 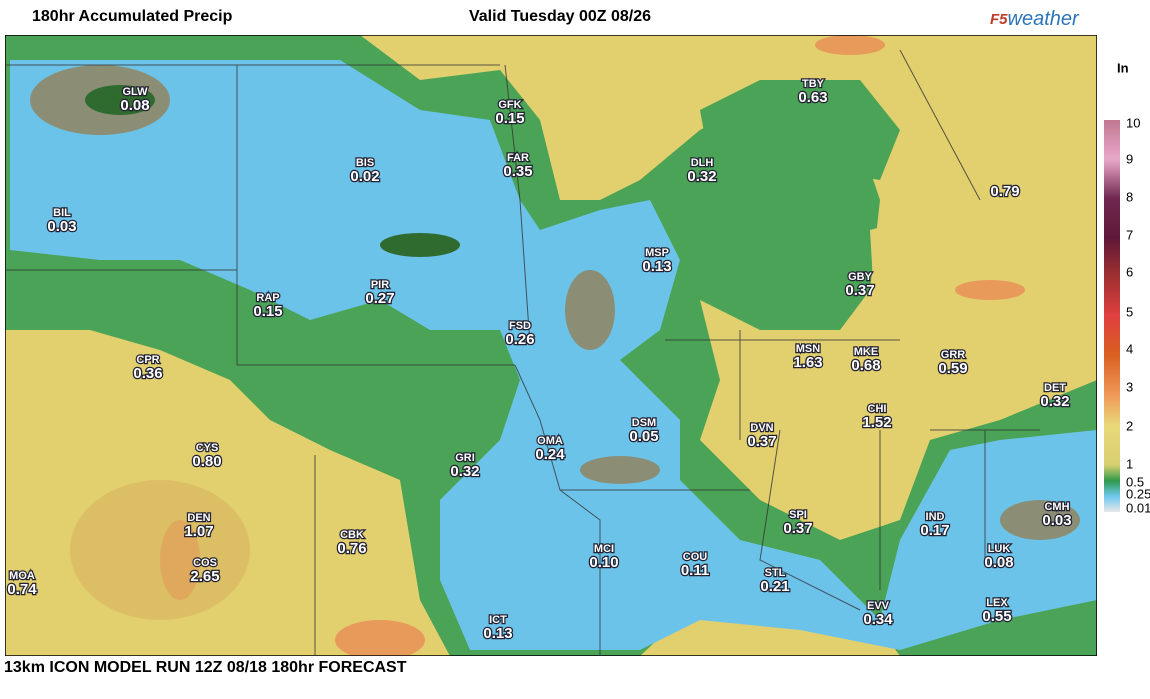 What do you see at coordinates (207, 448) in the screenshot?
I see `station-code: CYS` at bounding box center [207, 448].